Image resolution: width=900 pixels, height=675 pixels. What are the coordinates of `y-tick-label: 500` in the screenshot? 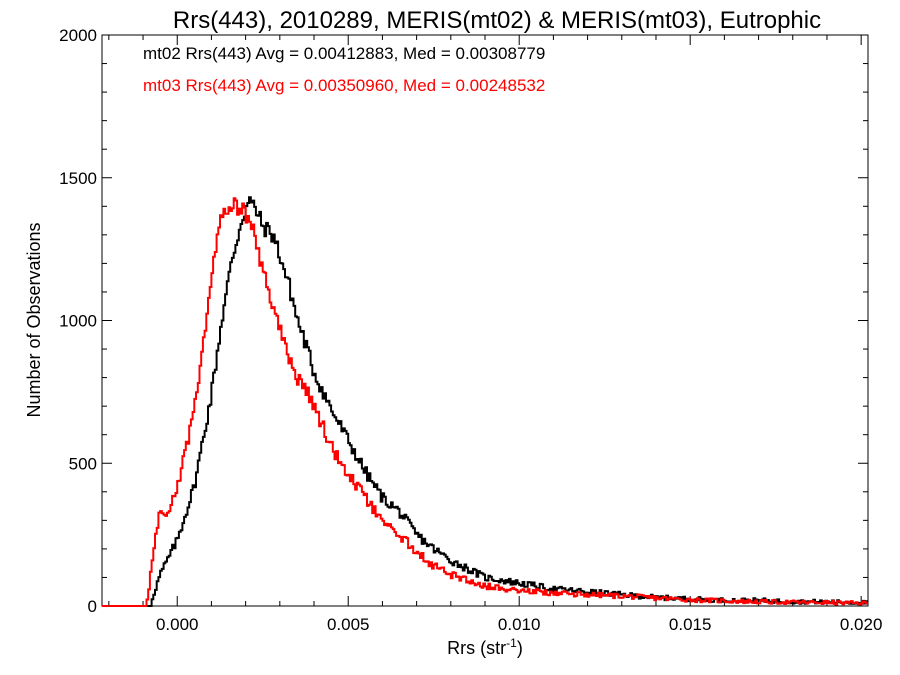 It's located at (83, 463).